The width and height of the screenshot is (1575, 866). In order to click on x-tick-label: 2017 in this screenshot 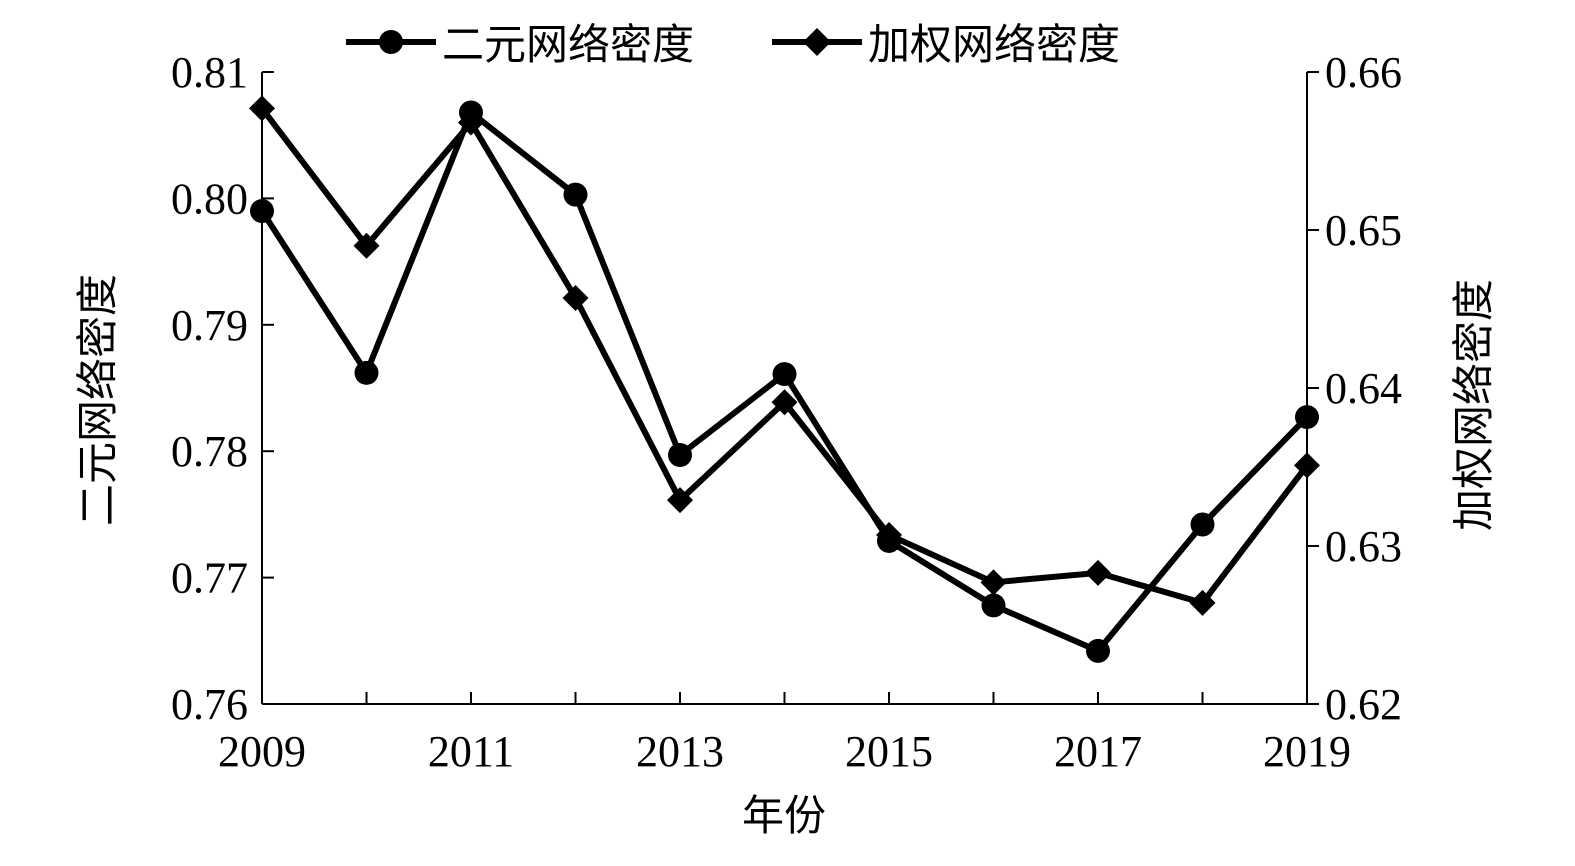, I will do `click(1098, 751)`.